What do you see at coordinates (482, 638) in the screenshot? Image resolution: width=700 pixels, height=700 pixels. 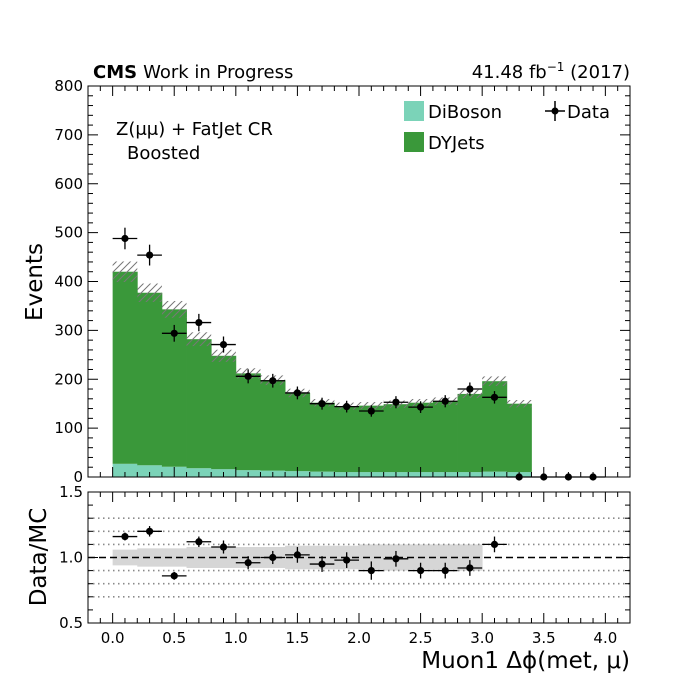 I see `xtick-label: 3.0` at bounding box center [482, 638].